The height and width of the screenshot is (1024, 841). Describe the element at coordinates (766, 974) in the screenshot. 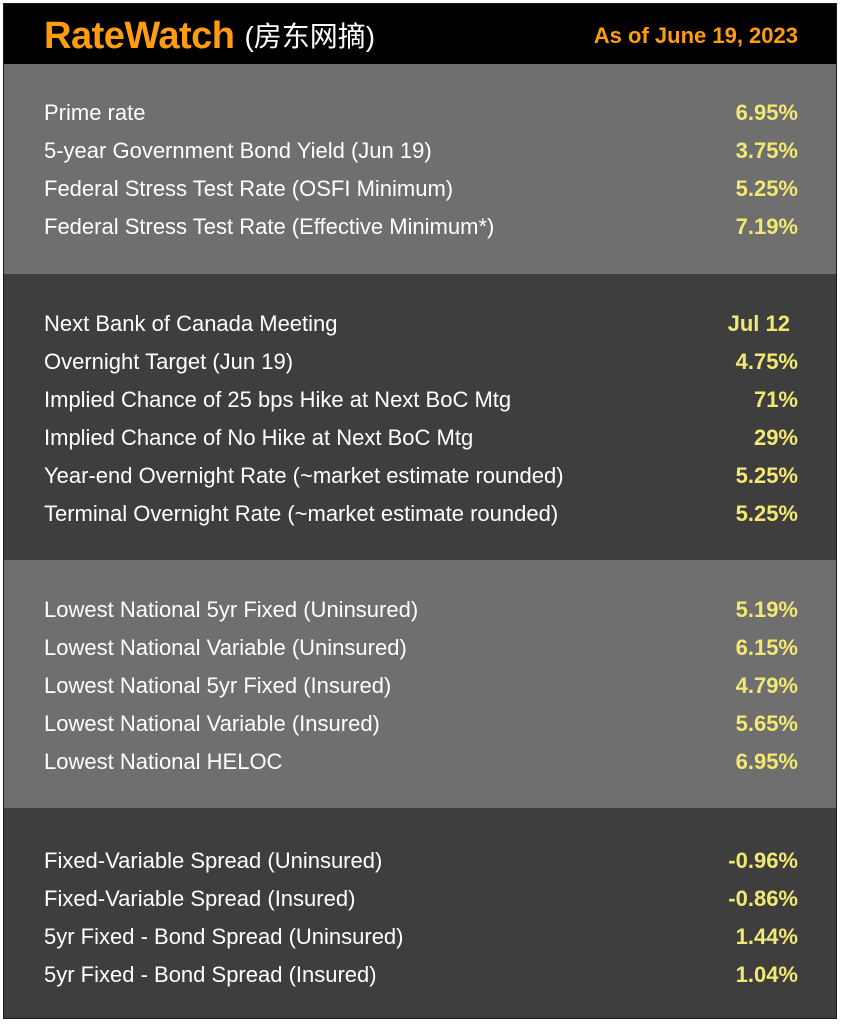

I see `rate-value: 1.04%` at that location.